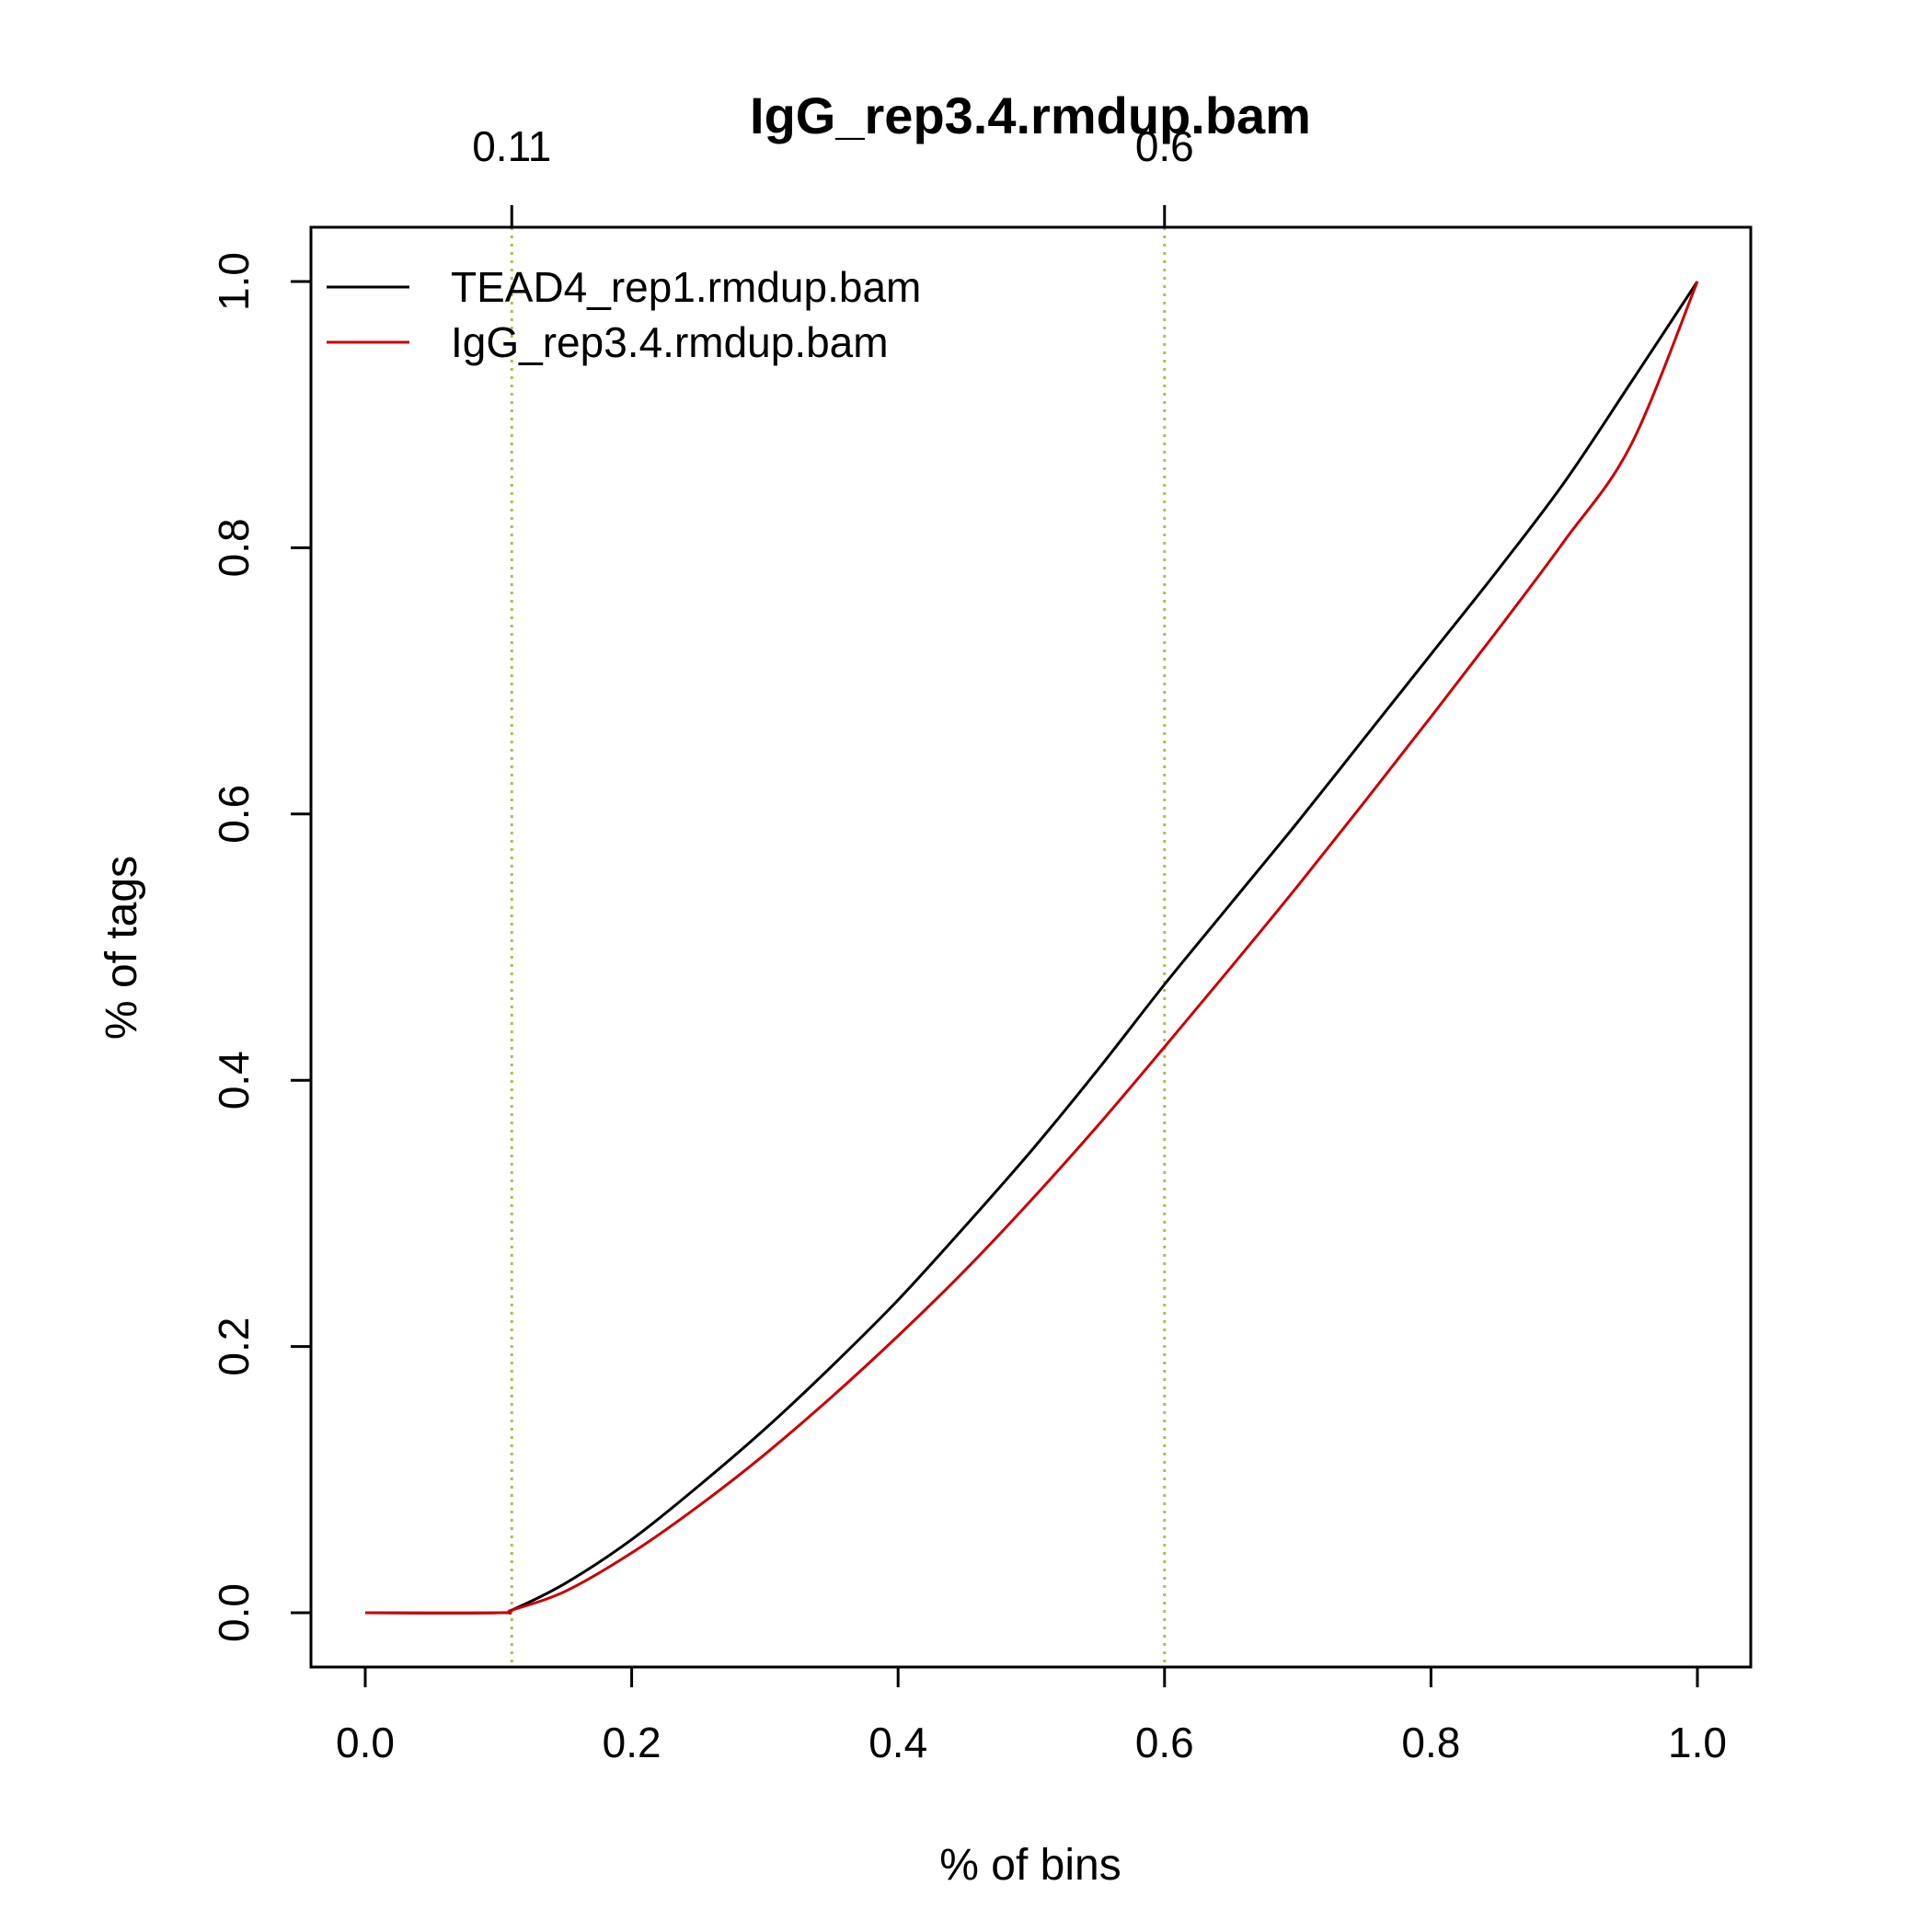 The height and width of the screenshot is (1932, 1932). Describe the element at coordinates (234, 281) in the screenshot. I see `y-tick-label: 1.0` at that location.